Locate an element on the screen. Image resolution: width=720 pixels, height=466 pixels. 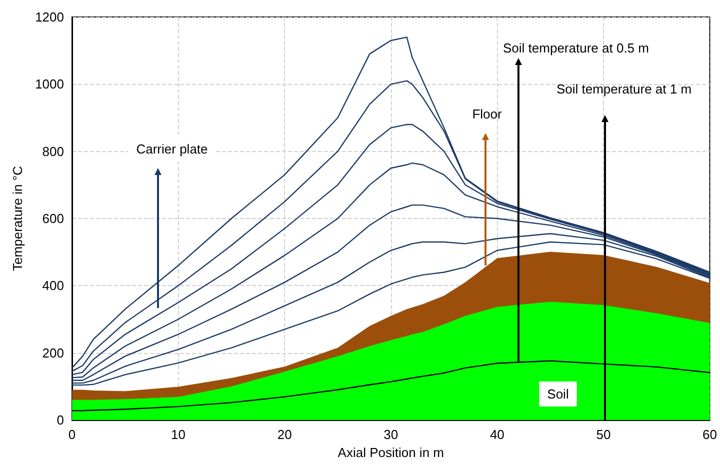
y-tick-label: 800 is located at coordinates (53, 151).